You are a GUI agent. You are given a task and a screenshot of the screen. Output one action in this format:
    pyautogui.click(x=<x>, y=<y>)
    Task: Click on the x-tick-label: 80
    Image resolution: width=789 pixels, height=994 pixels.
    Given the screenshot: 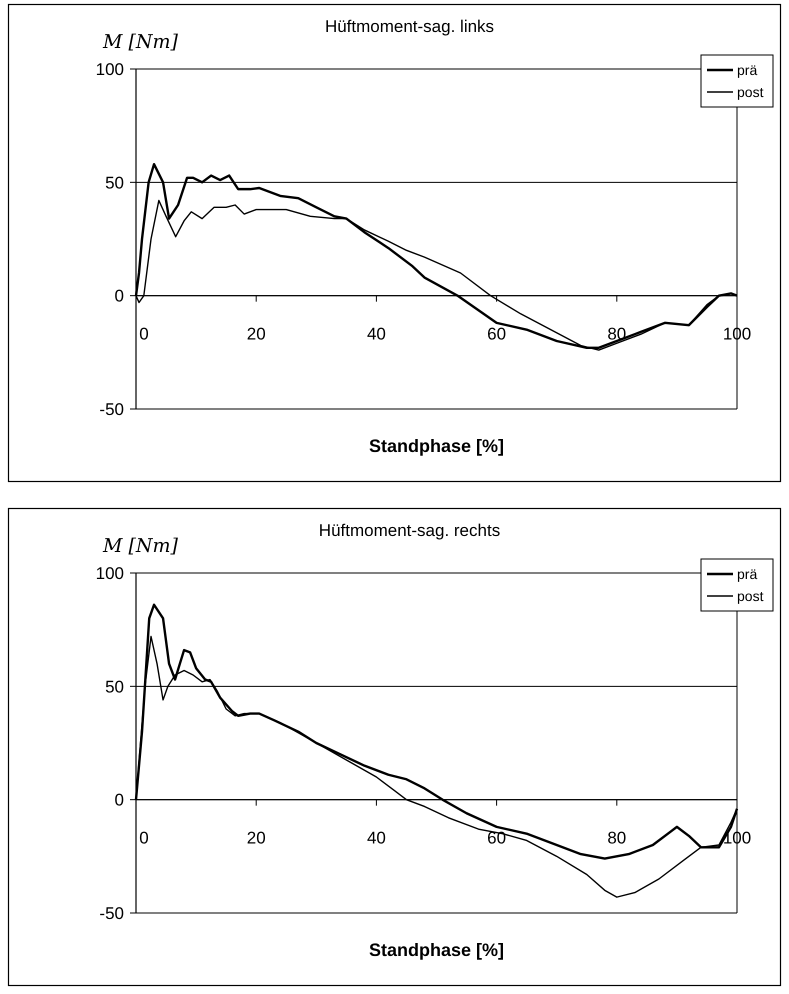 What is the action you would take?
    pyautogui.click(x=616, y=838)
    